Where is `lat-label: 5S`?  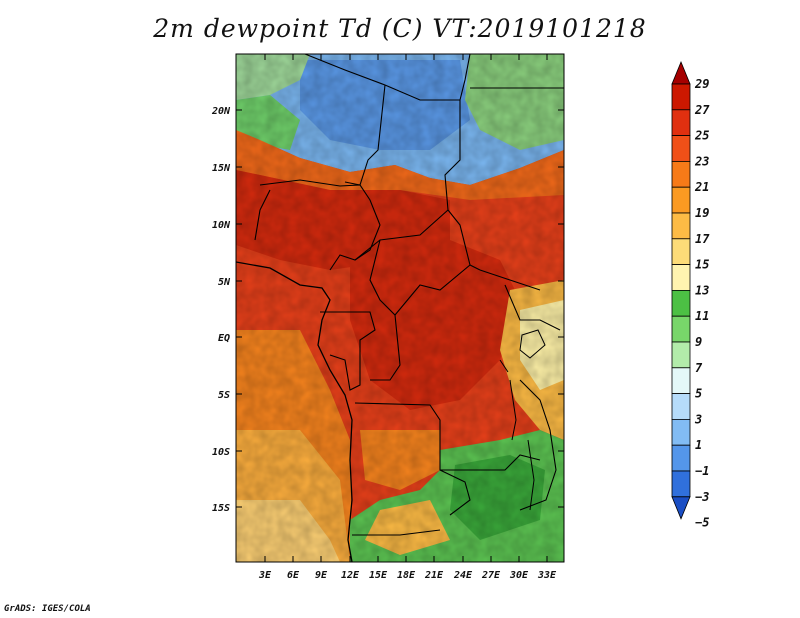 lat-label: 5S is located at coordinates (224, 395).